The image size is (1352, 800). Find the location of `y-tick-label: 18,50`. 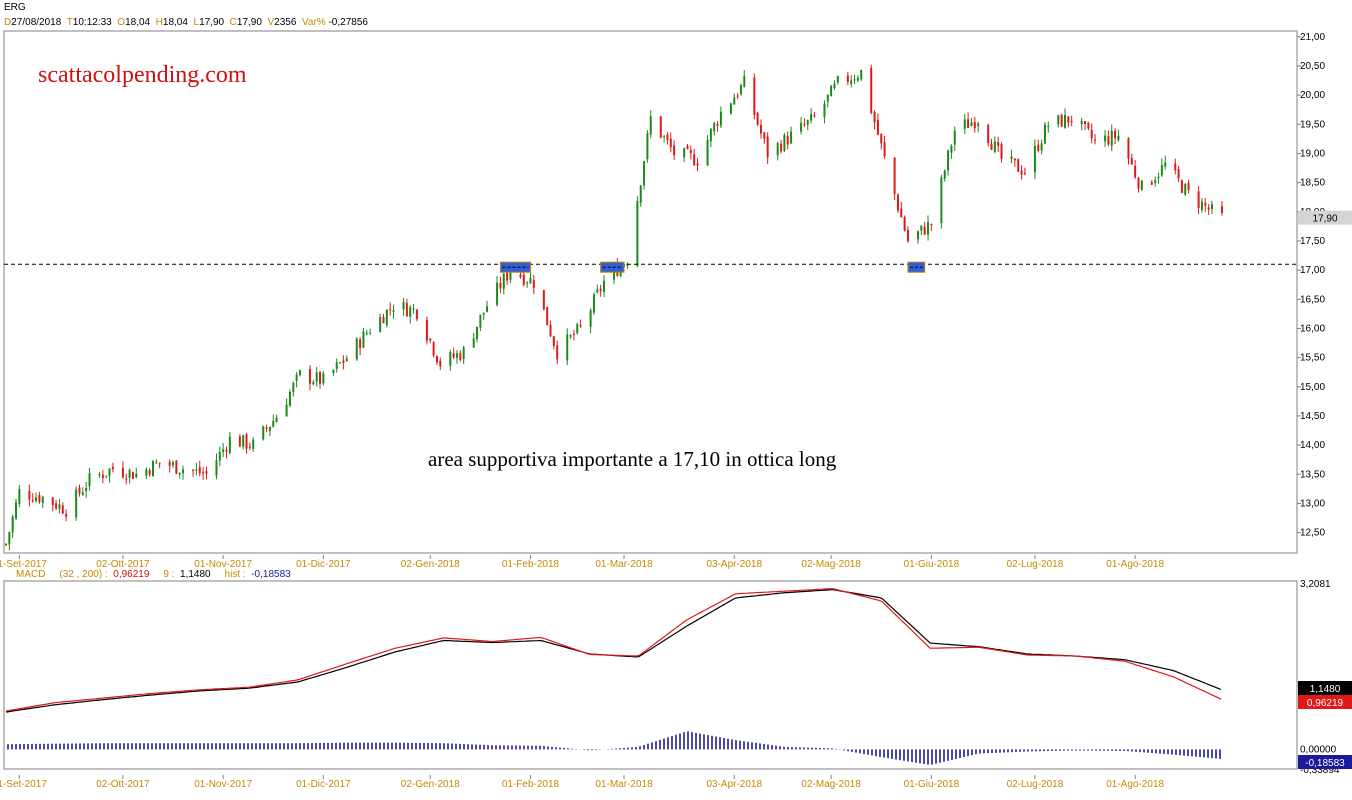

y-tick-label: 18,50 is located at coordinates (1312, 183).